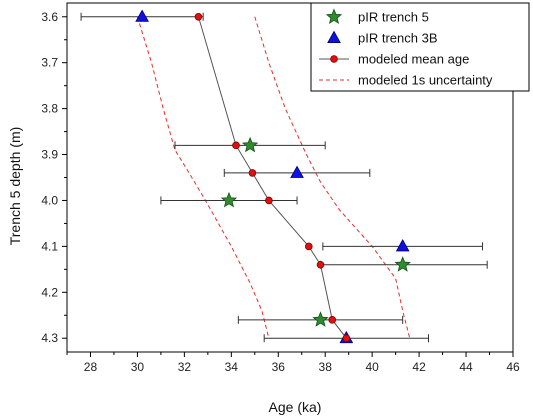  I want to click on y-tick-label-3: 3.9, so click(49, 155).